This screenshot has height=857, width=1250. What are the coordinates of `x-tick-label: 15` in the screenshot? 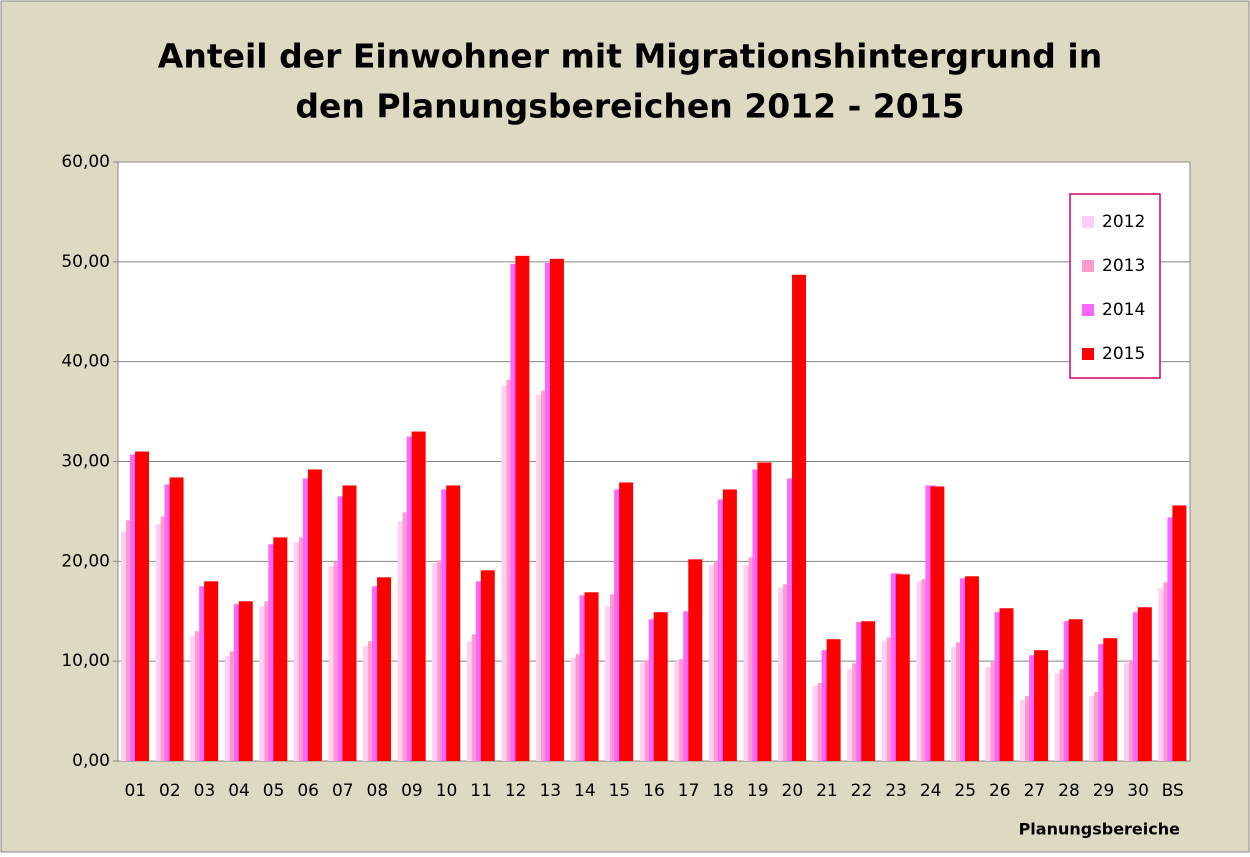 It's located at (620, 791).